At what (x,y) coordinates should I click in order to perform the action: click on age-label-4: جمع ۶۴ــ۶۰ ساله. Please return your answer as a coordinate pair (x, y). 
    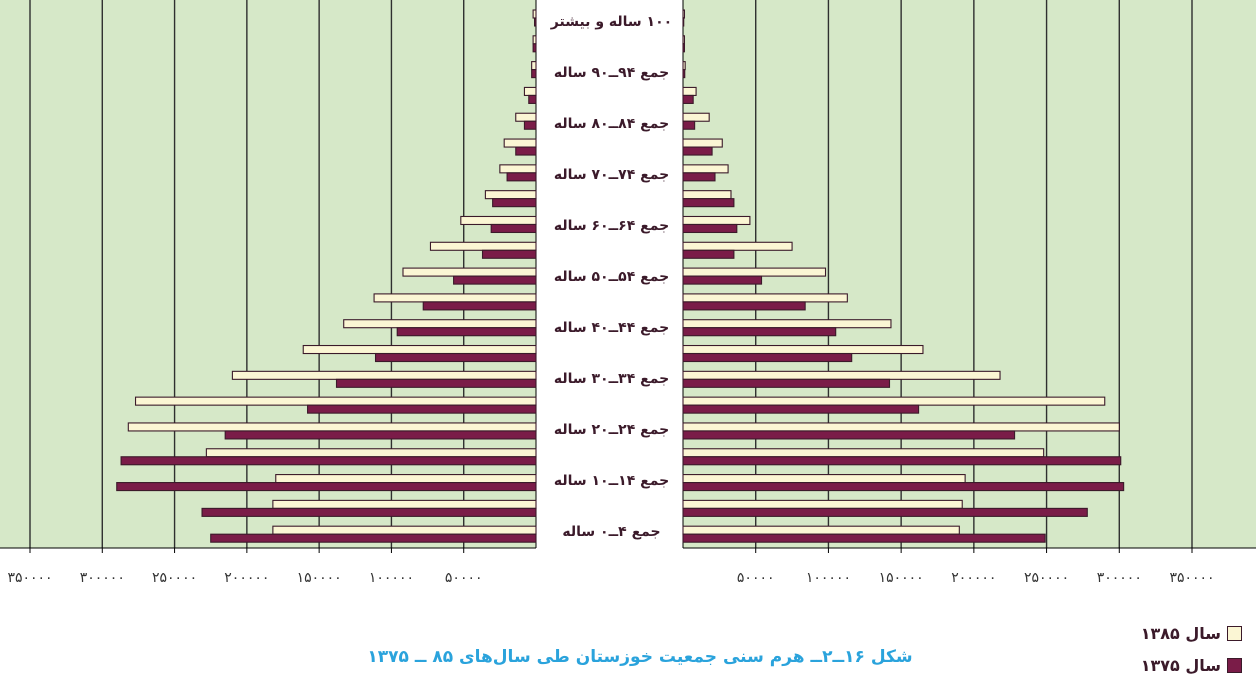
    Looking at the image, I should click on (611, 226).